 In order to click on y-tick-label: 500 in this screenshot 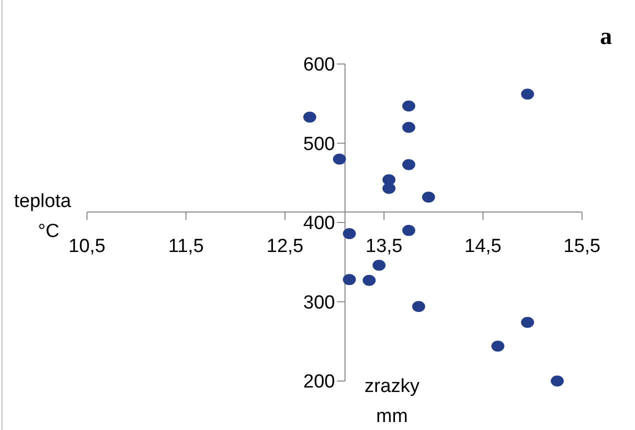, I will do `click(319, 144)`.